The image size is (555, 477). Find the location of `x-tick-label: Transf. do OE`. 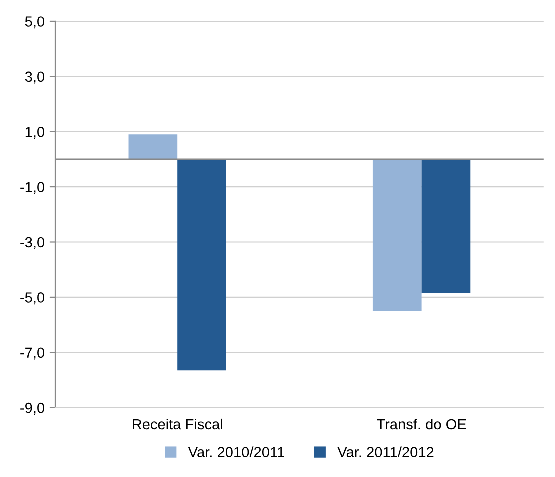

x-tick-label: Transf. do OE is located at coordinates (421, 424).